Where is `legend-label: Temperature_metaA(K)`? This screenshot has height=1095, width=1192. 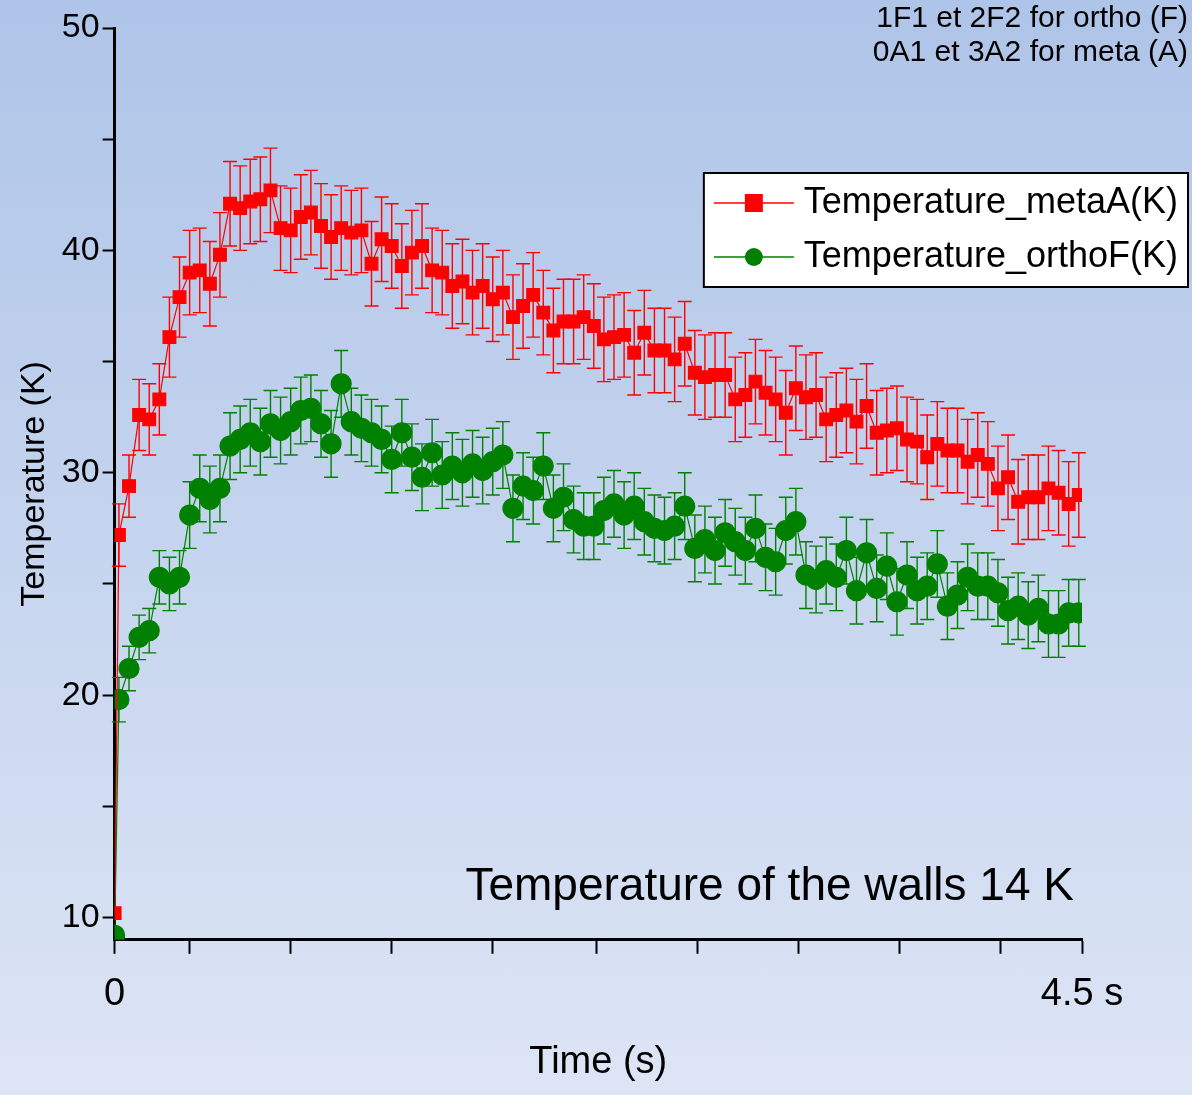 legend-label: Temperature_metaA(K) is located at coordinates (991, 200).